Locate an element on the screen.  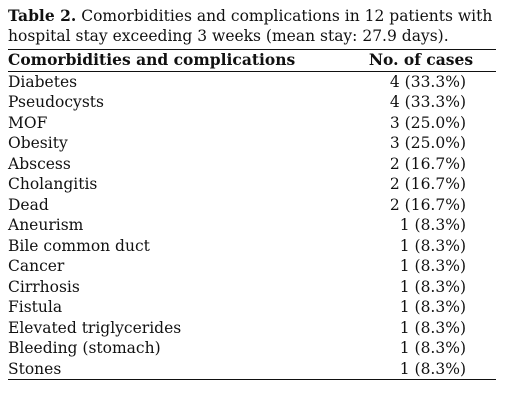
condition-cell: Aneurism is located at coordinates (46, 225).